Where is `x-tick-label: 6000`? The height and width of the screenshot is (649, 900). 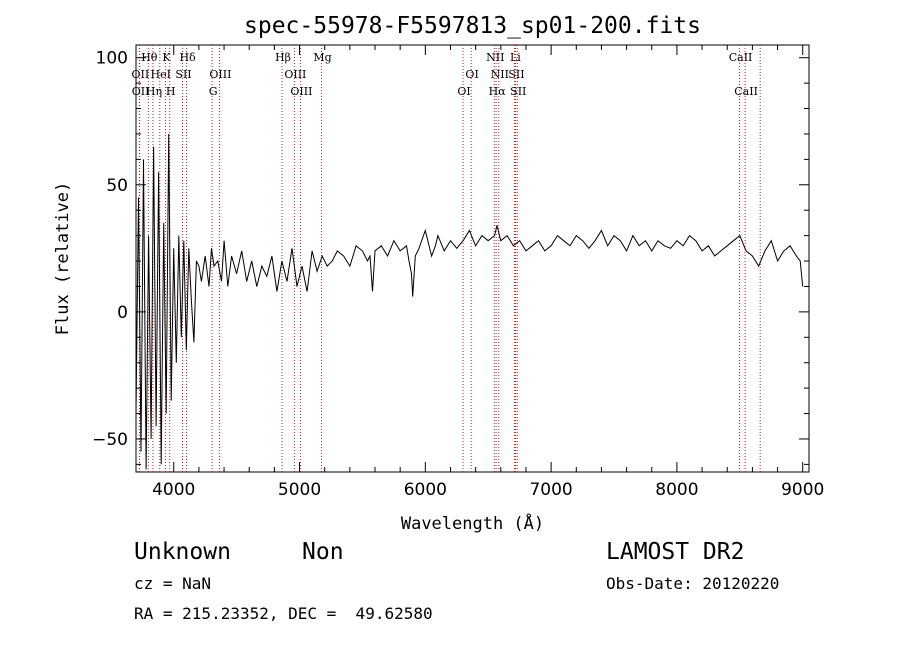
x-tick-label: 6000 is located at coordinates (425, 490).